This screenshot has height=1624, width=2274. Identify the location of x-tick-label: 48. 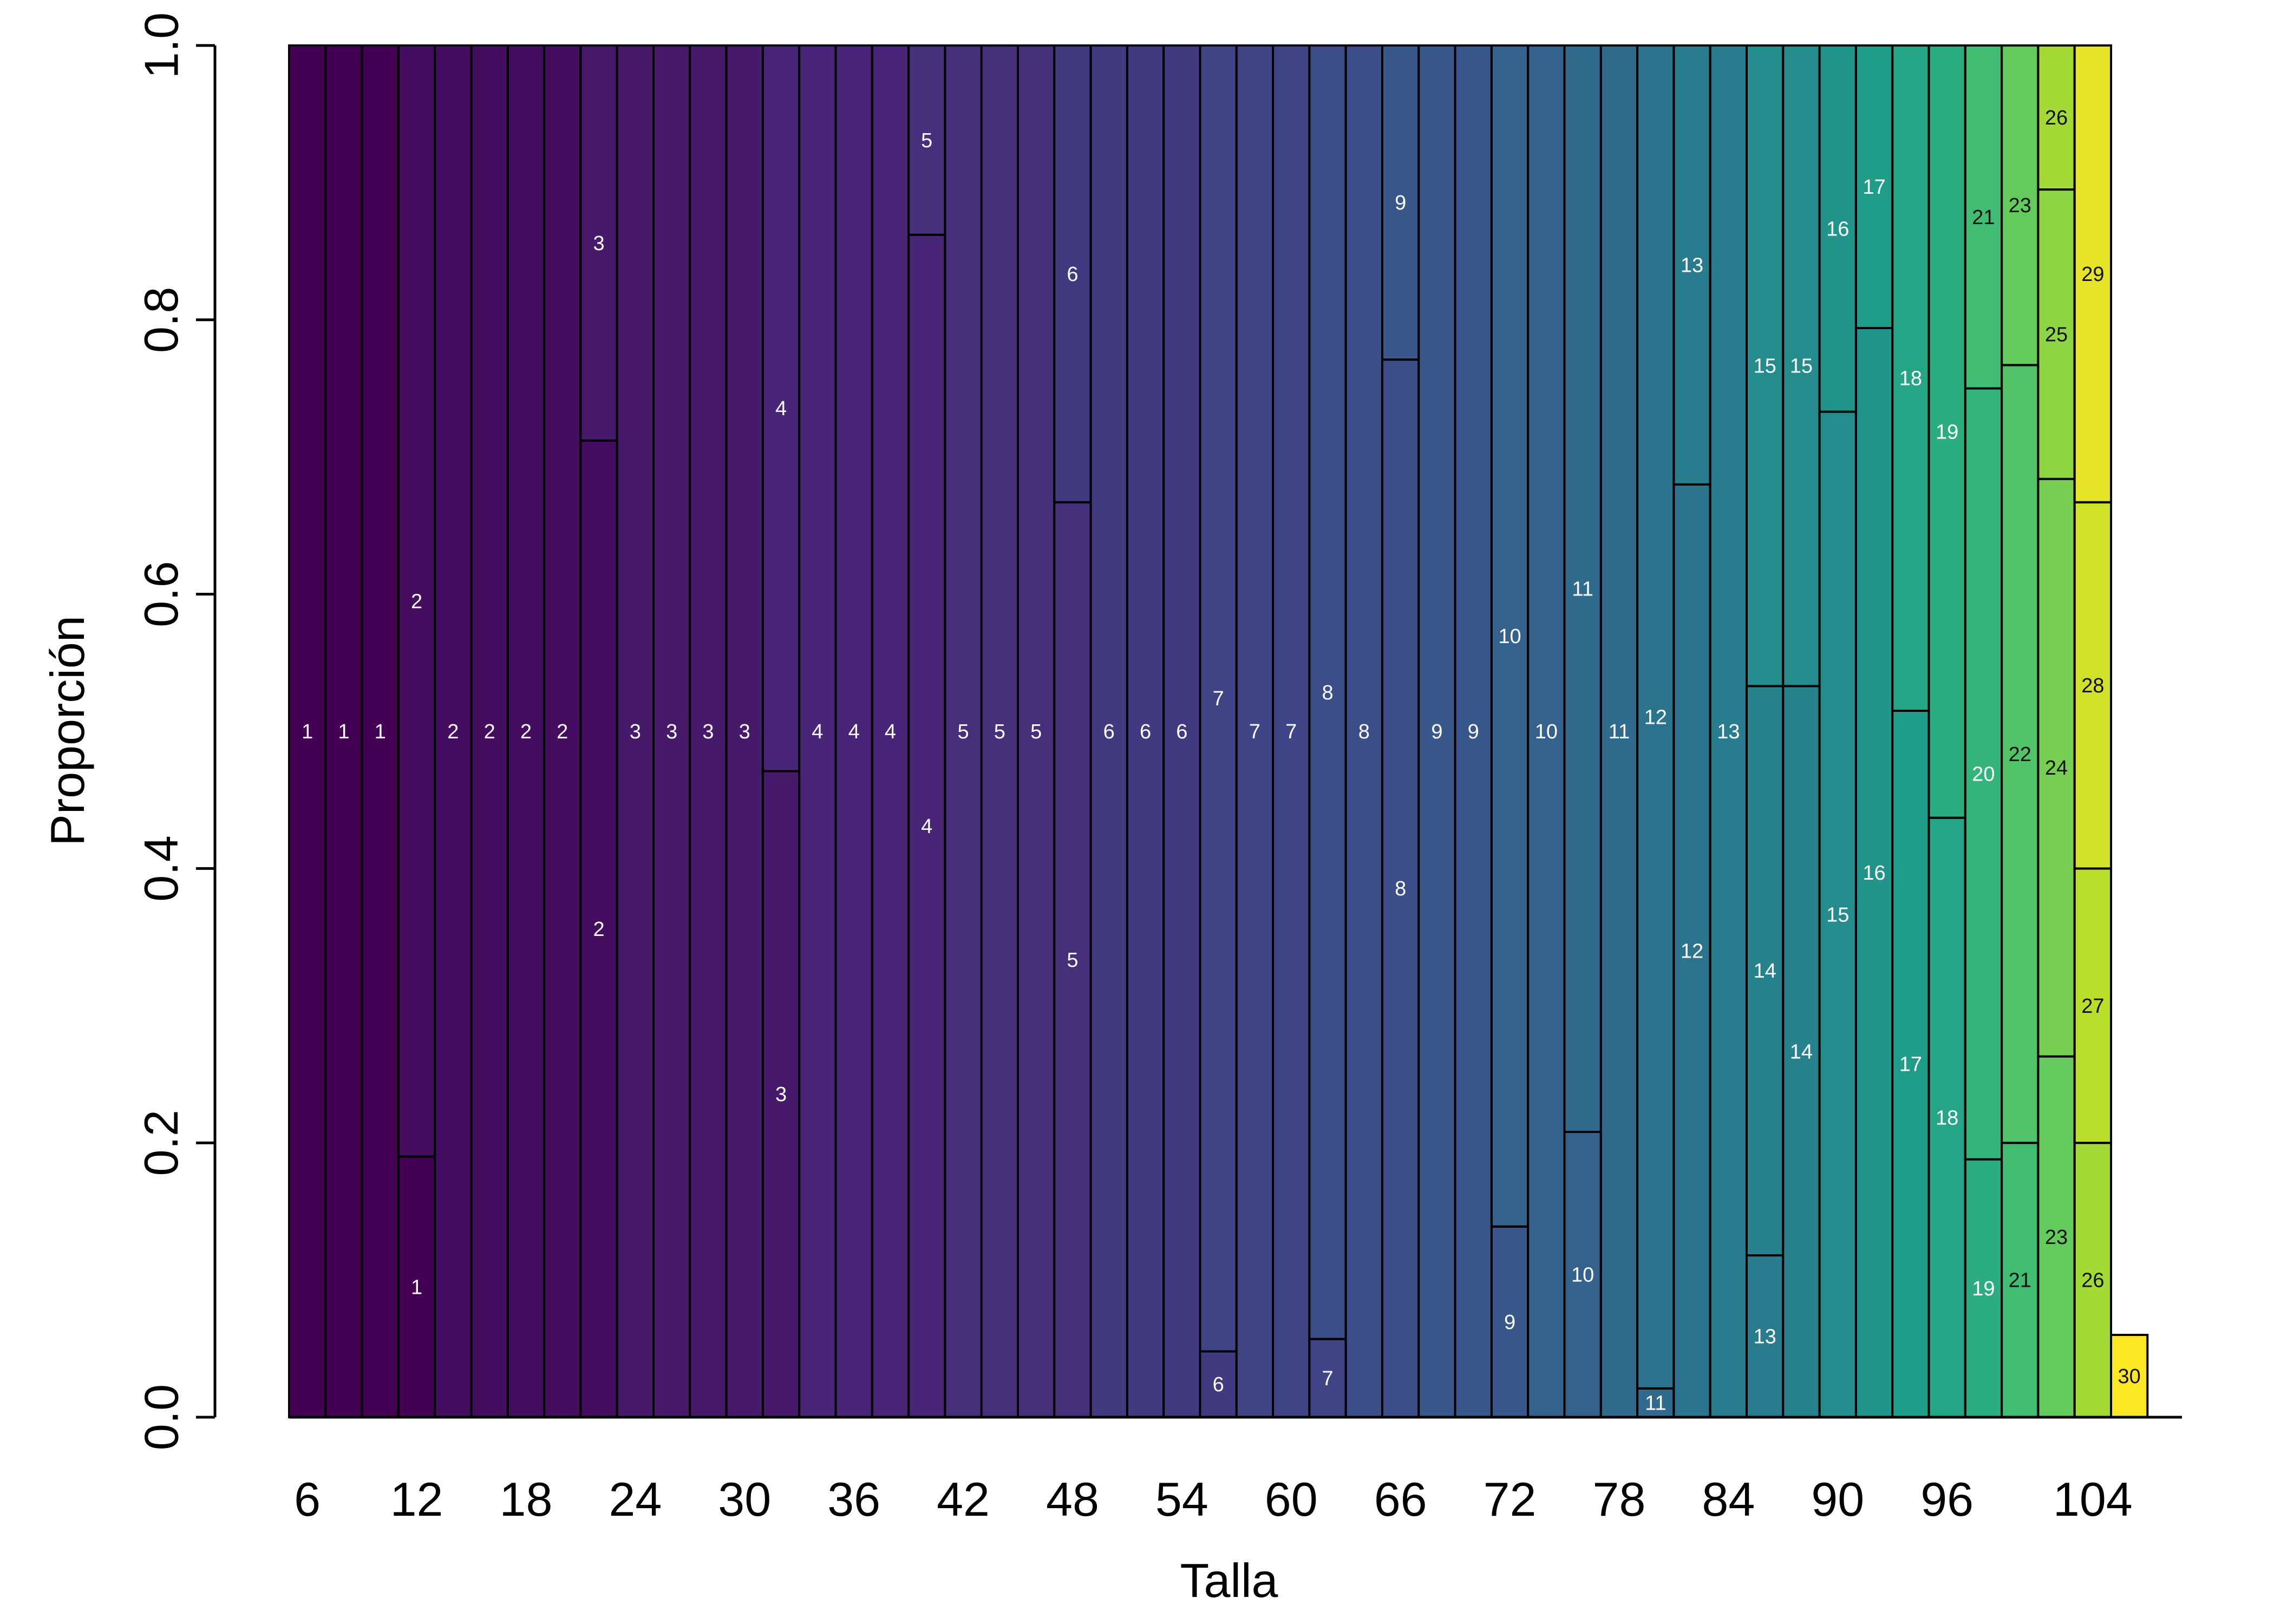
(1073, 1499).